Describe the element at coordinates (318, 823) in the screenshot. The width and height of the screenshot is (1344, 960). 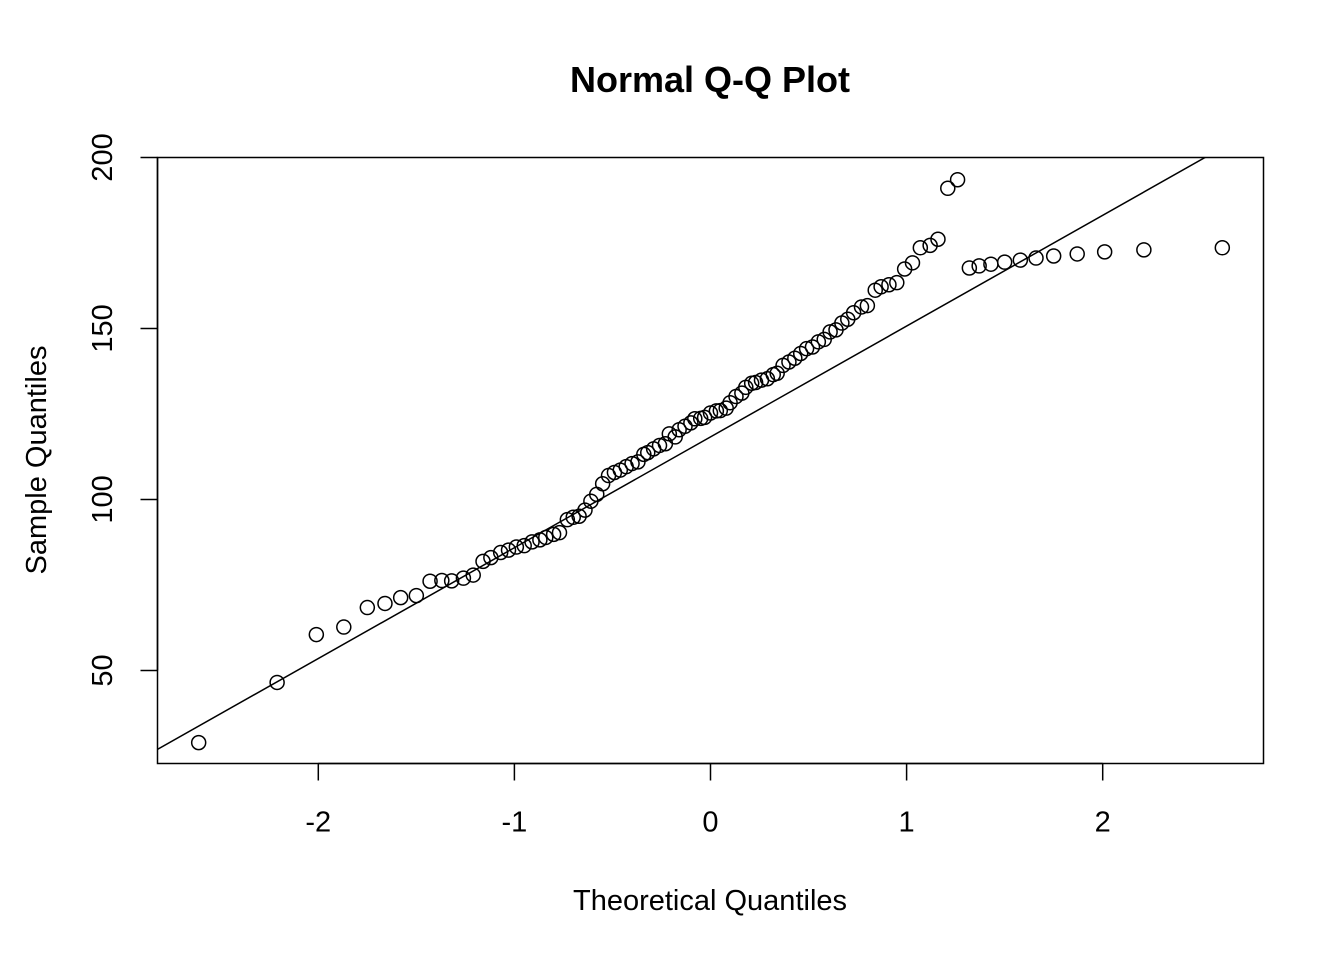
I see `x-tick-label: -2` at that location.